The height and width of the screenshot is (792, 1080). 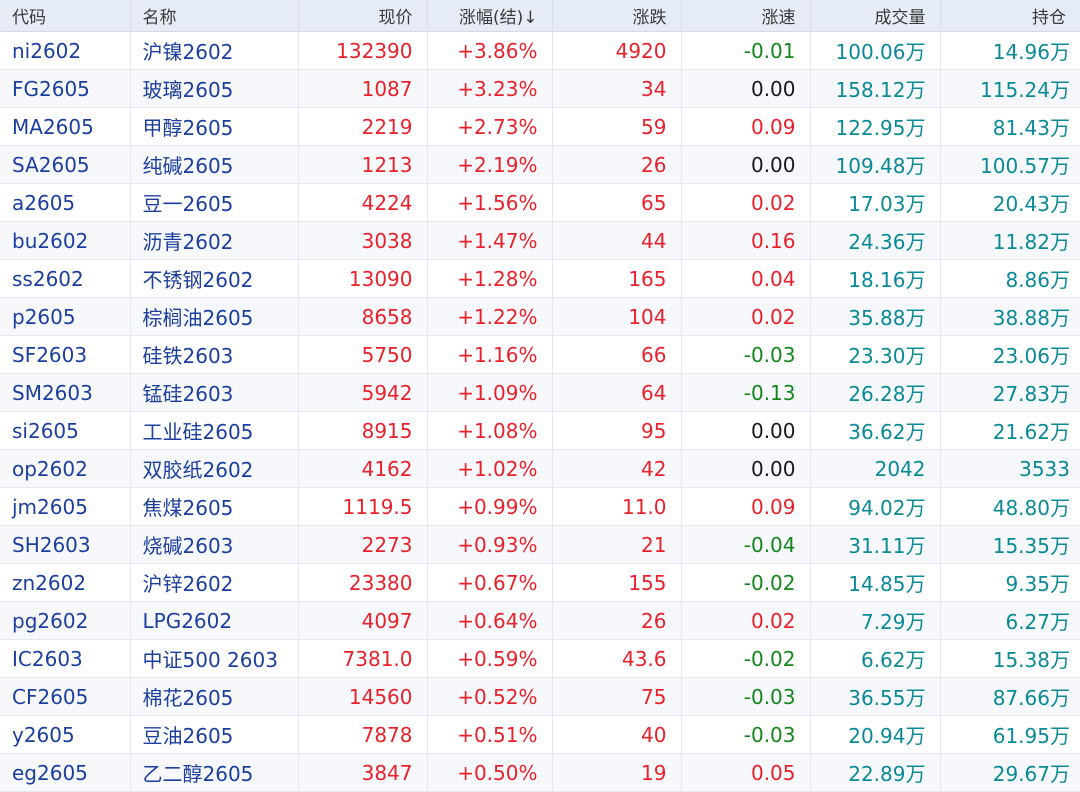 I want to click on cell-name: 沪锌2602, so click(x=214, y=582).